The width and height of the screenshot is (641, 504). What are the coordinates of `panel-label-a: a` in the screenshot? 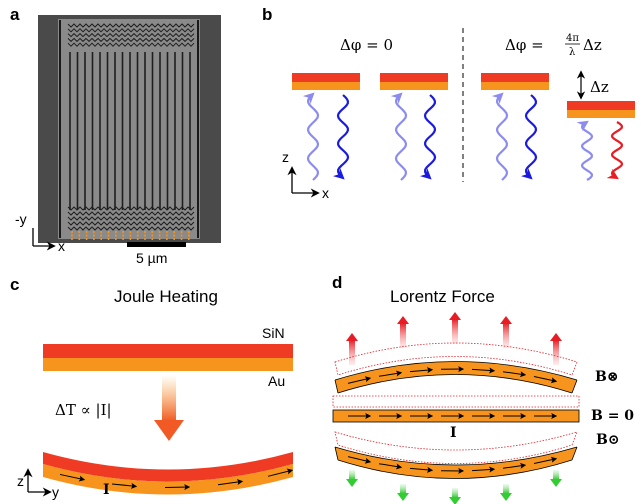 It's located at (15, 14).